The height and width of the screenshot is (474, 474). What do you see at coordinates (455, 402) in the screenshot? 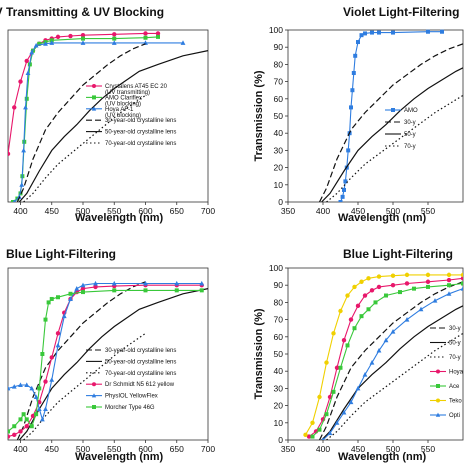
I see `legend-label: Teko` at bounding box center [455, 402].